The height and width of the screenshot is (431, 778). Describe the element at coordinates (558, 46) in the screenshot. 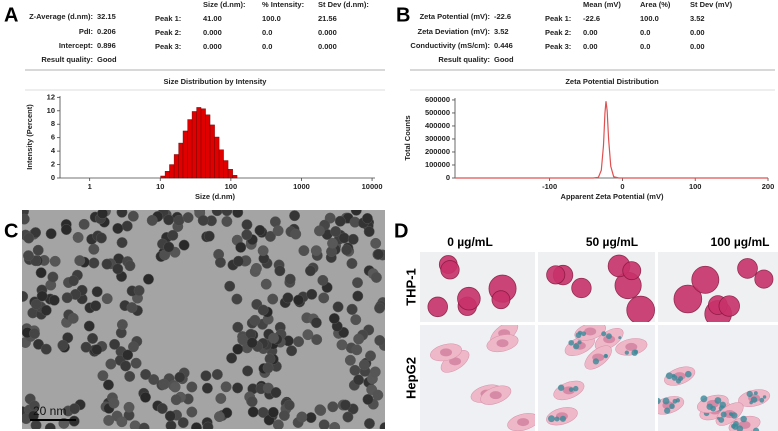

I see `row-label: Peak 3:` at that location.